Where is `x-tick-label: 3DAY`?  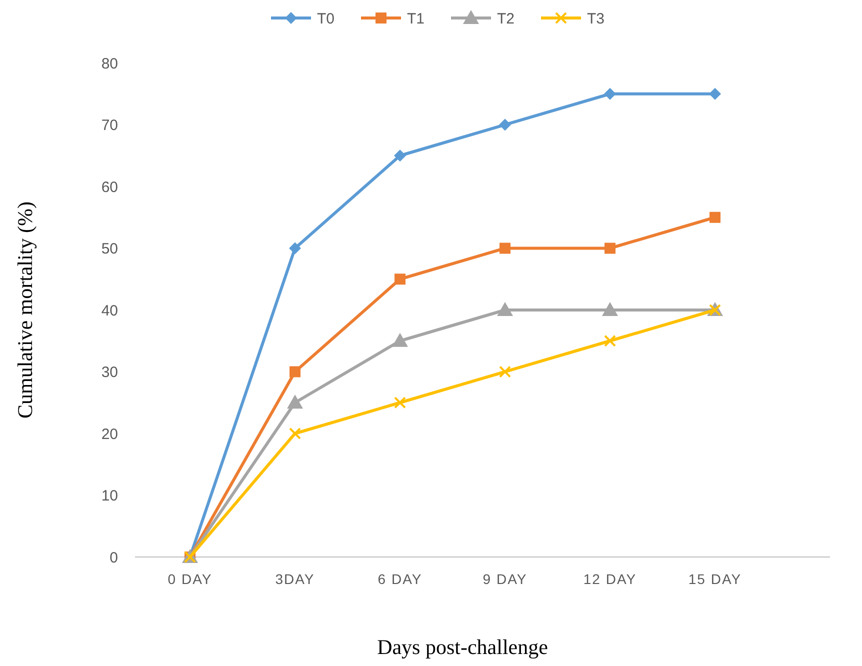
x-tick-label: 3DAY is located at coordinates (295, 579).